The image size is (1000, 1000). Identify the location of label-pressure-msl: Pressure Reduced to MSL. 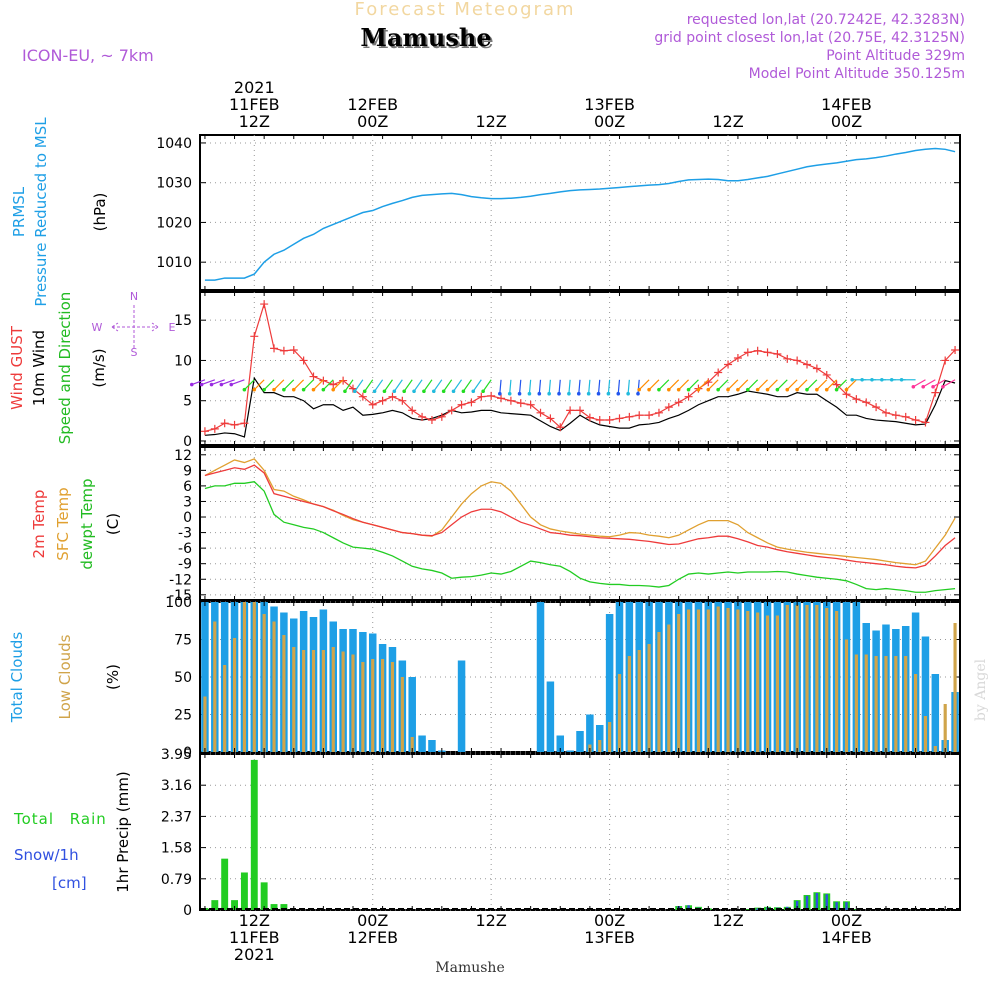
(41, 212).